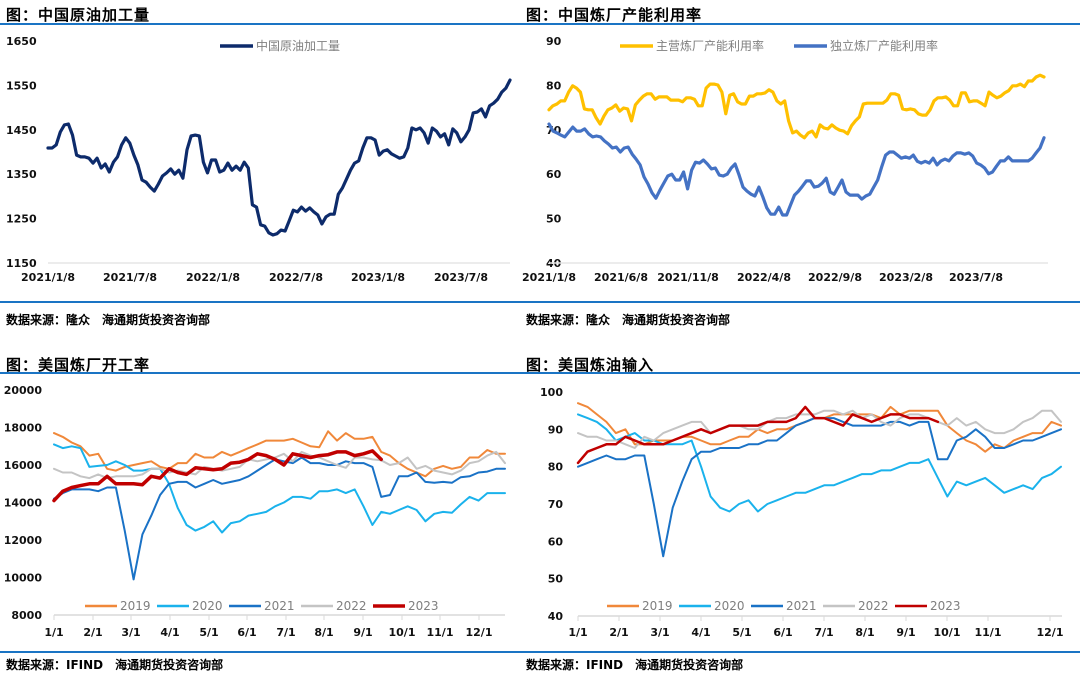 This screenshot has height=677, width=1080. Describe the element at coordinates (23, 465) in the screenshot. I see `y-tick-label: 16000` at that location.